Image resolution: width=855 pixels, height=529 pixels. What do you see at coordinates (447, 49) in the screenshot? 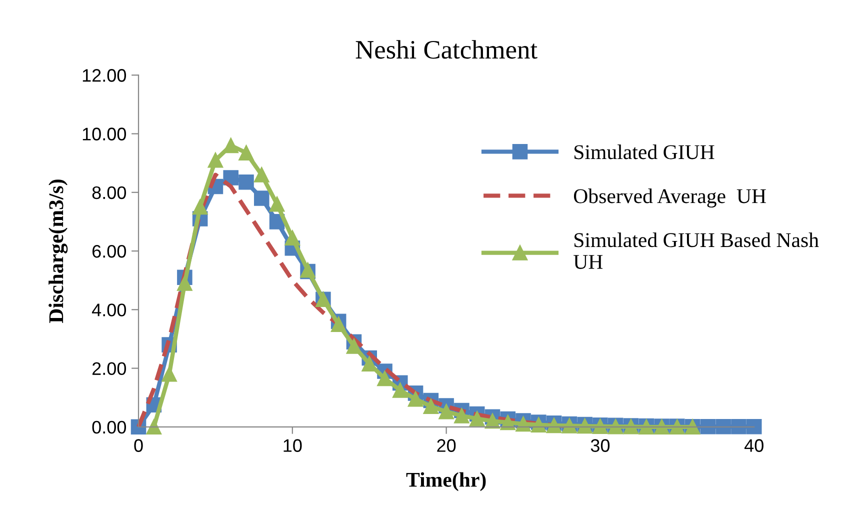
I see `chart-title: Neshi Catchment` at bounding box center [447, 49].